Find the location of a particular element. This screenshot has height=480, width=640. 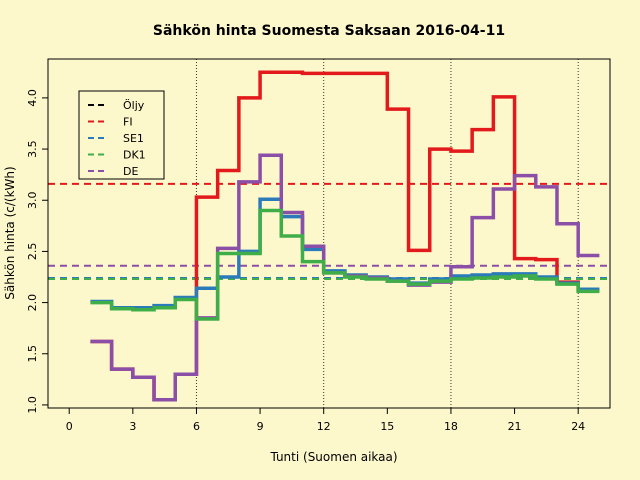

y-tick-label: 1.5 is located at coordinates (32, 354).